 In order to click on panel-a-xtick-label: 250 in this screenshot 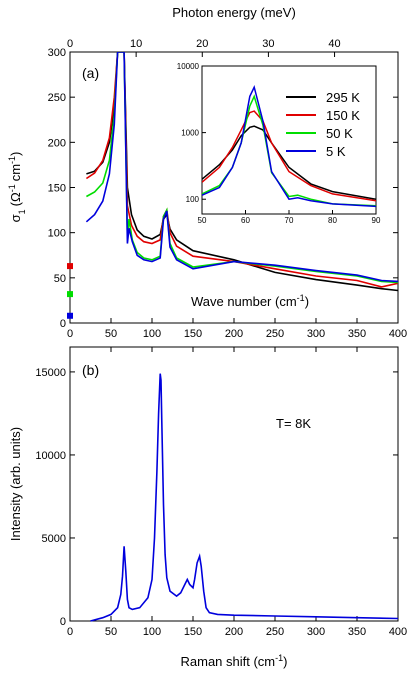, I will do `click(275, 334)`.